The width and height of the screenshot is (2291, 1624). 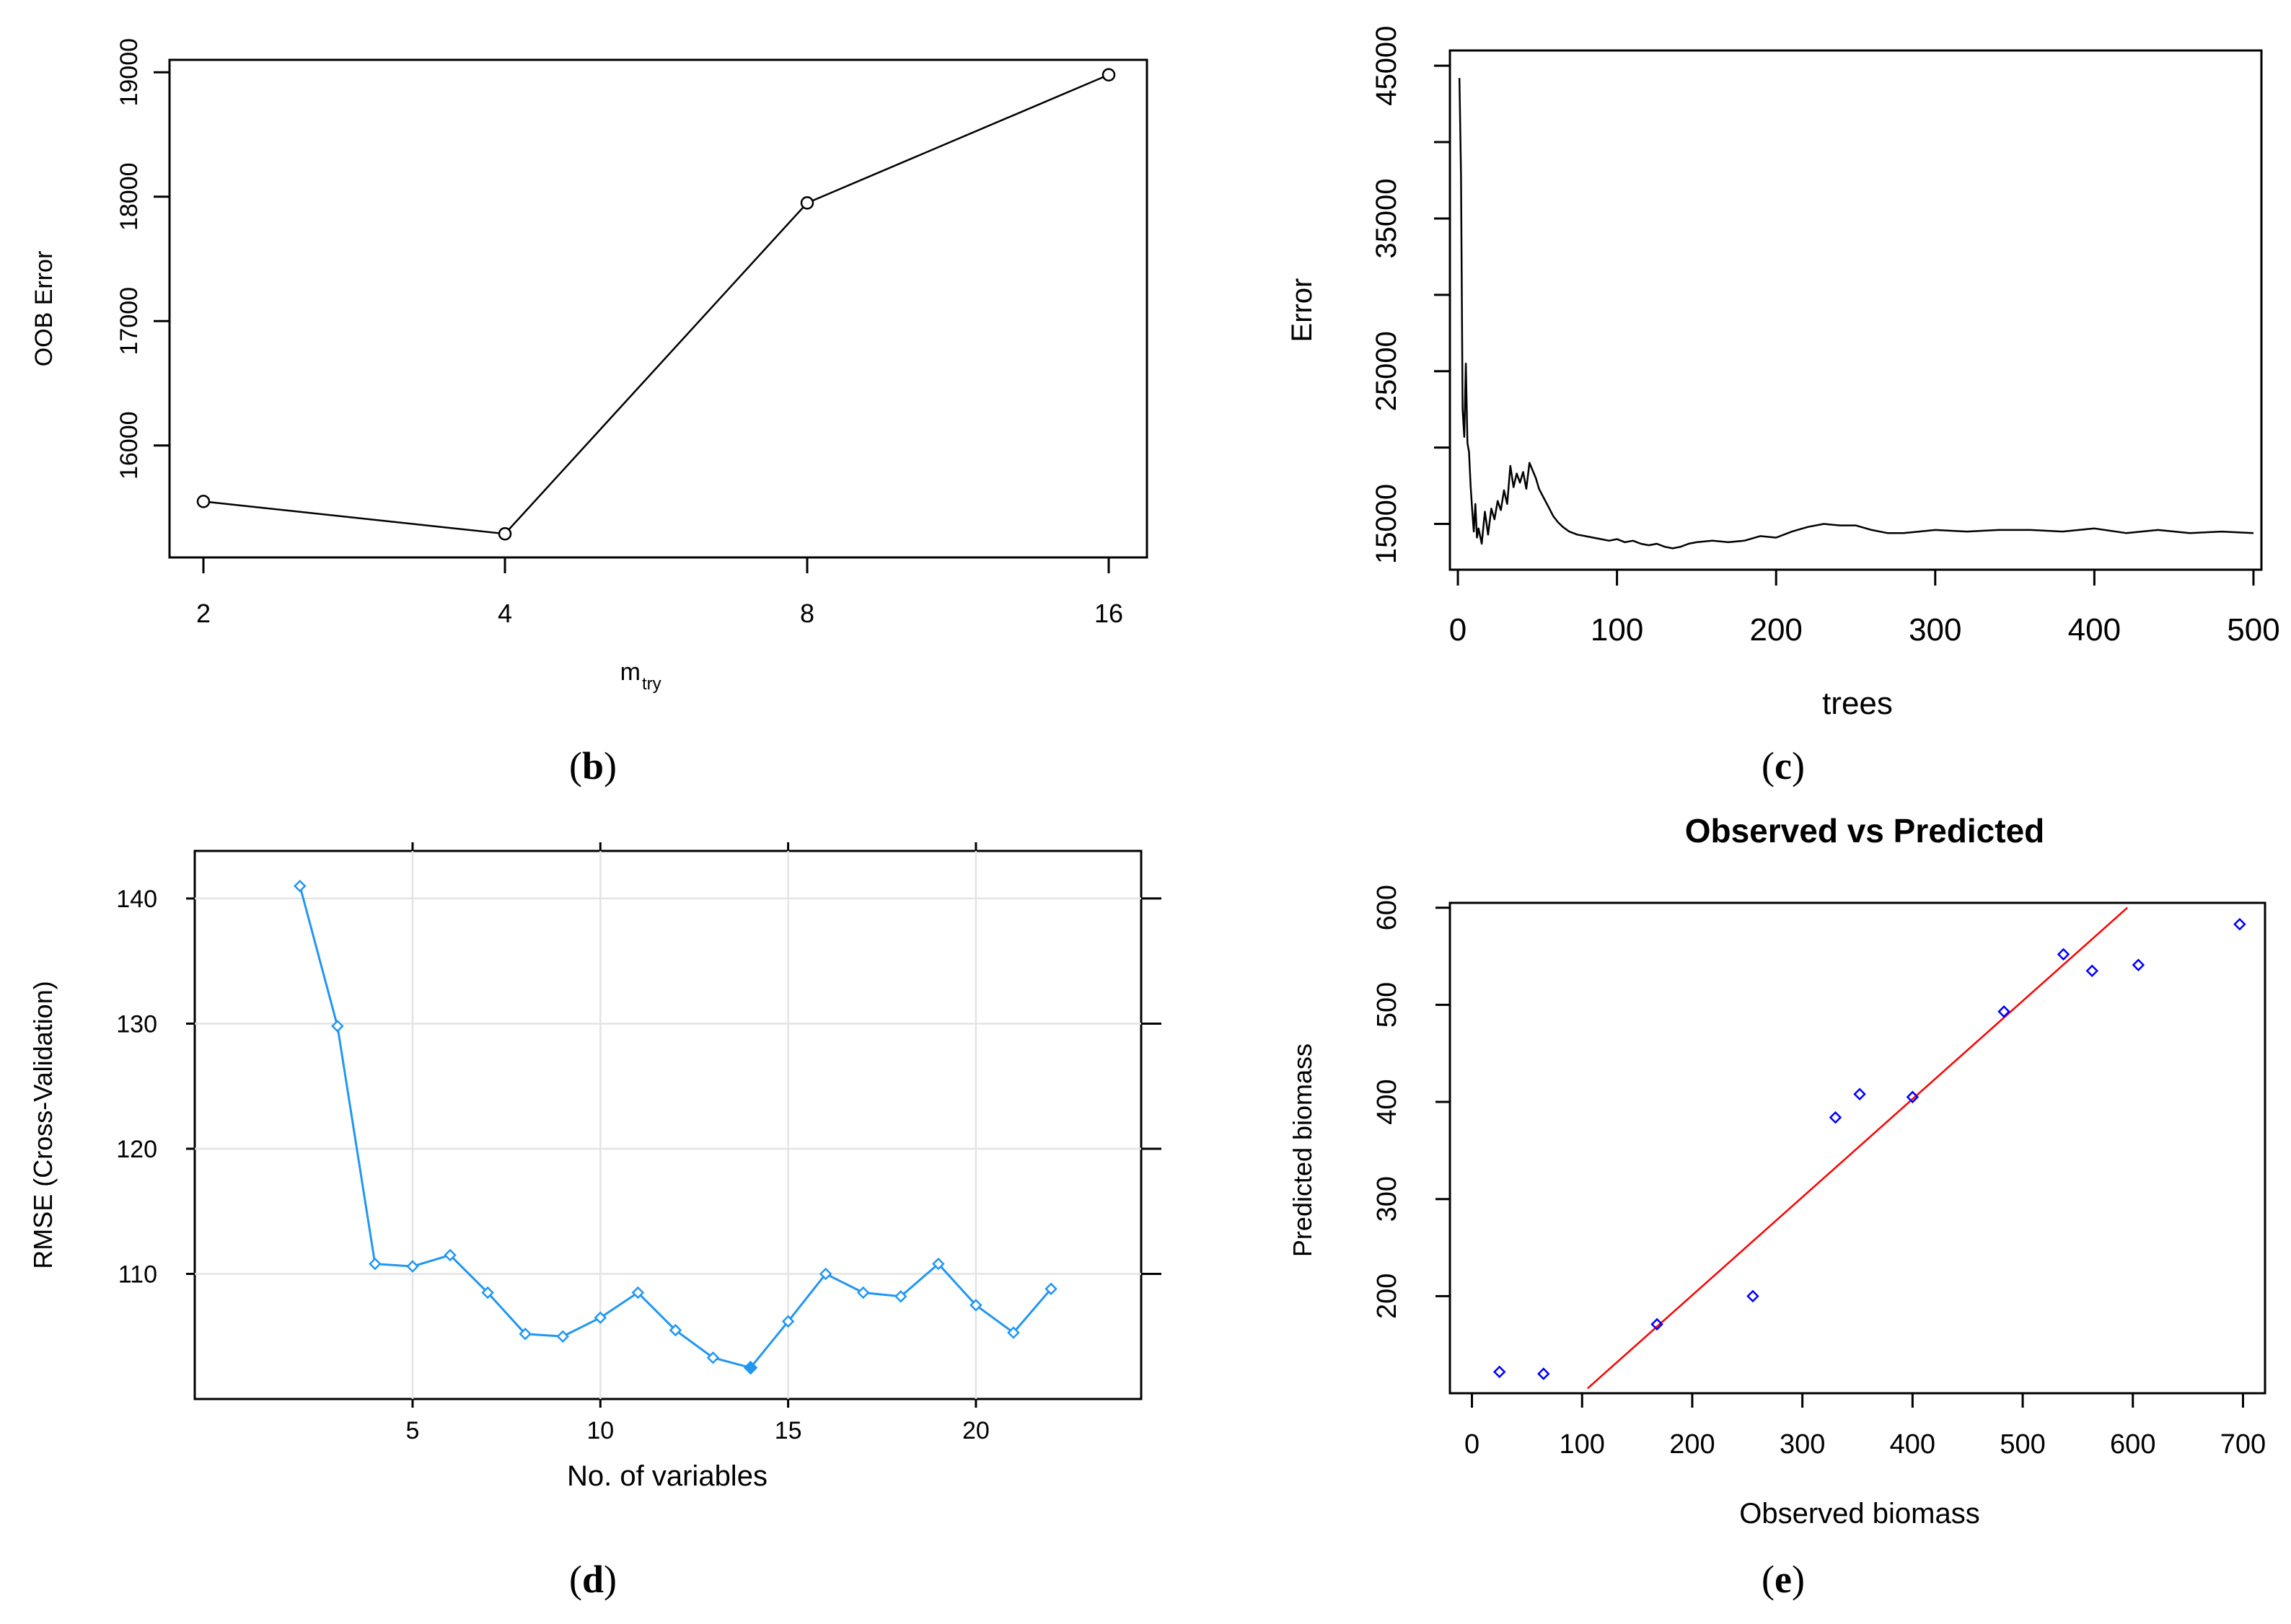 I want to click on panel-e-ylabel: Predicted biomass, so click(x=1302, y=1150).